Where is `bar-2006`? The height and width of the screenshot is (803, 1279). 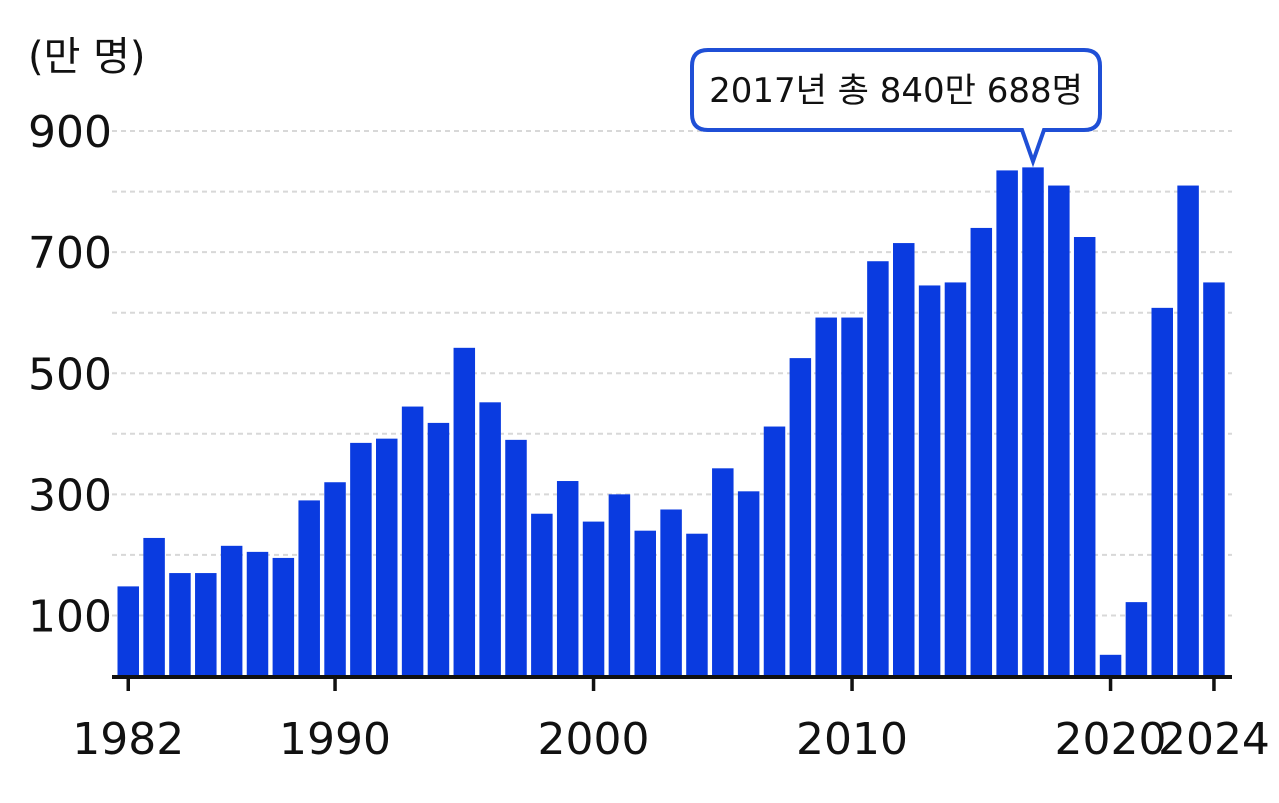
bar-2006 is located at coordinates (748, 583).